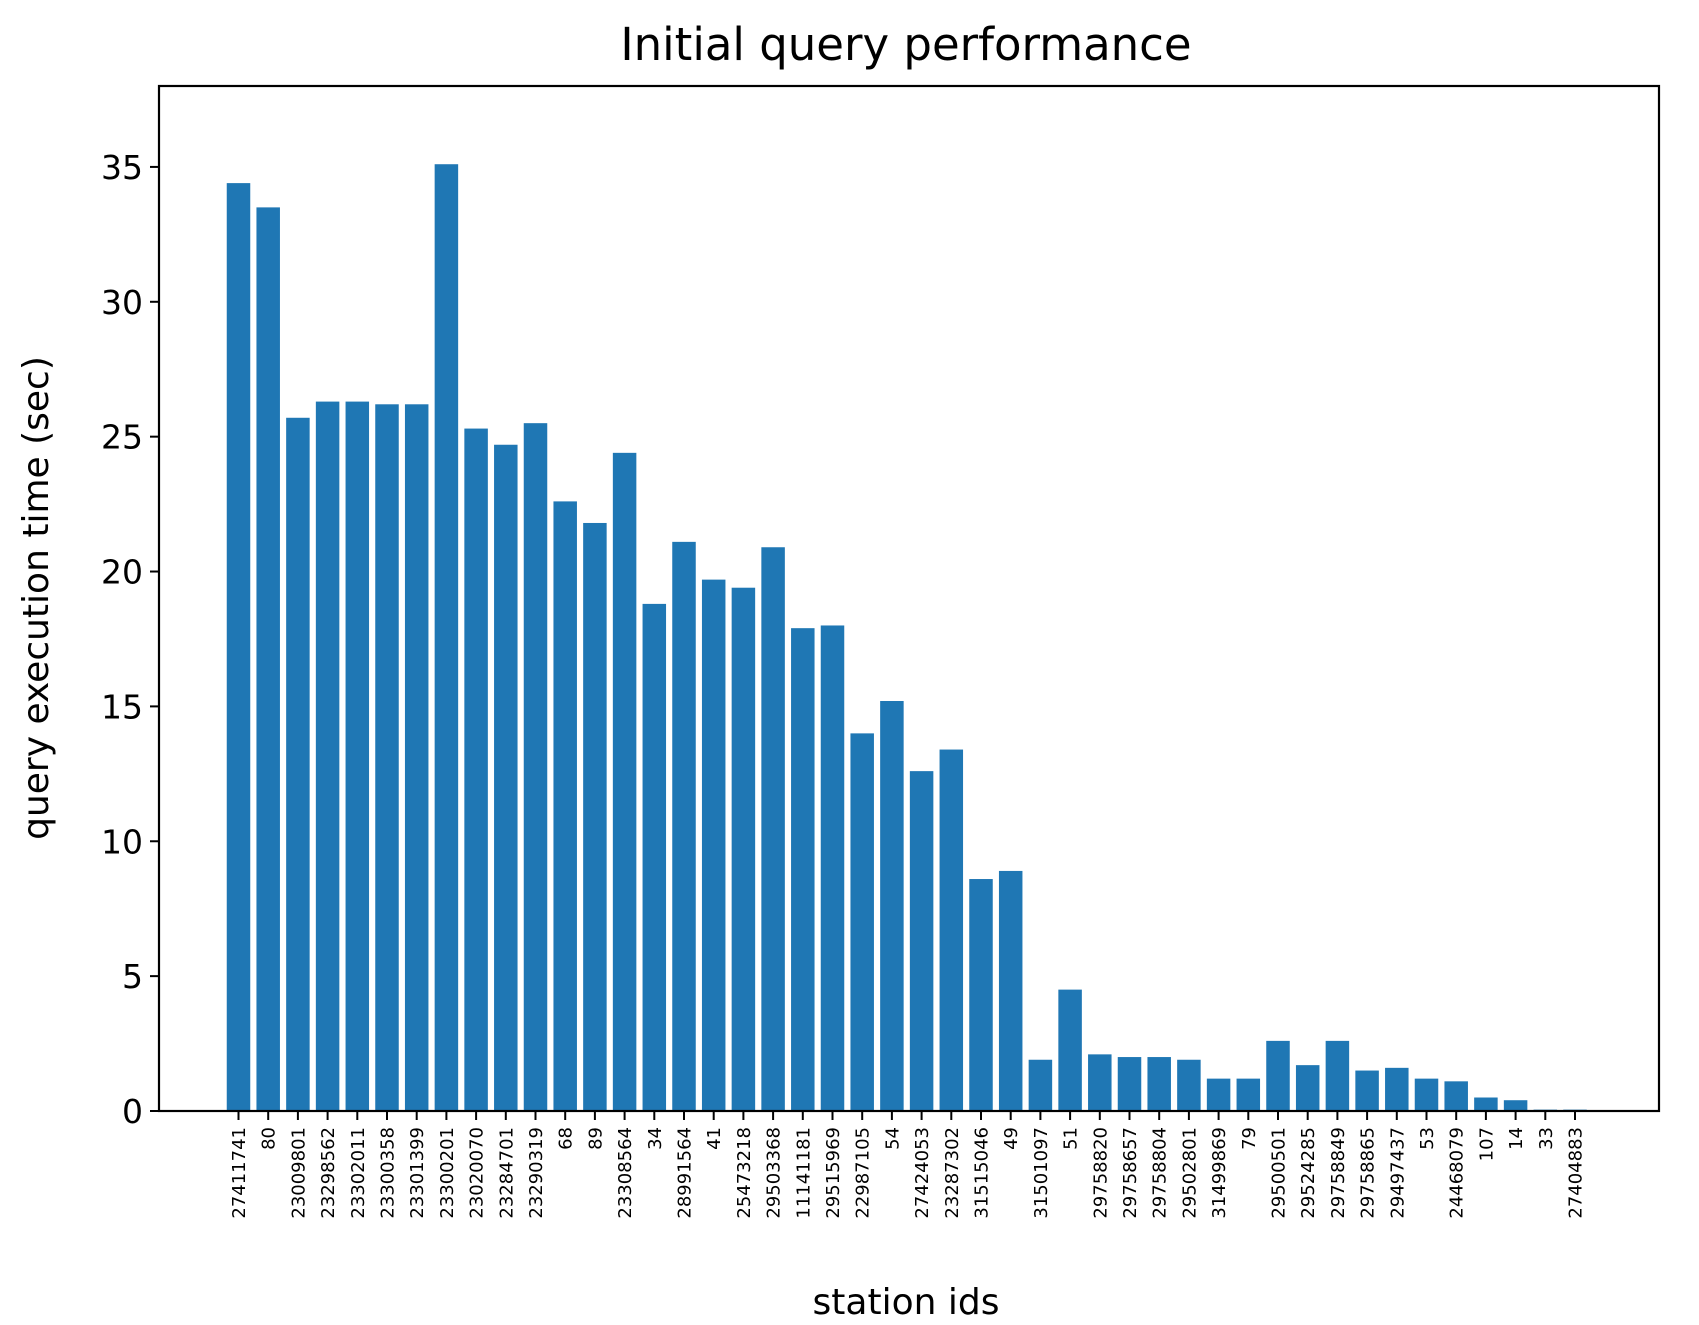  I want to click on x-tick-label: 24468079, so click(1457, 1173).